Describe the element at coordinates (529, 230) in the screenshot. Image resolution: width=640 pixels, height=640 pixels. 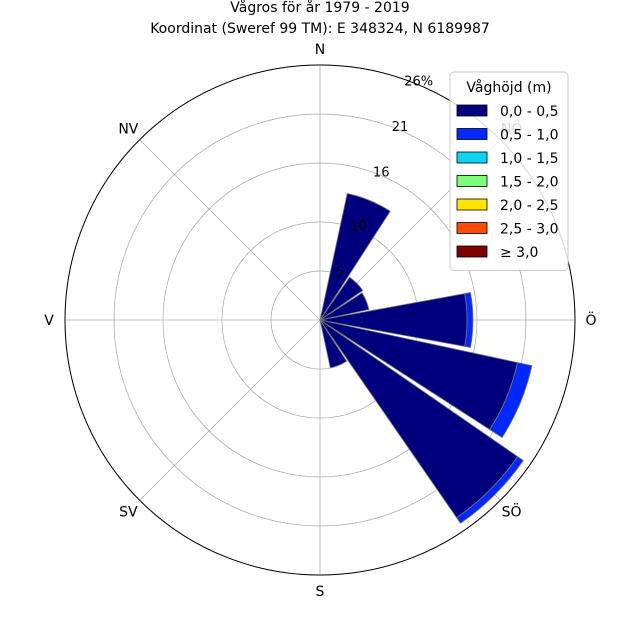
I see `legend-entry-label: 2,5 - 3,0` at that location.